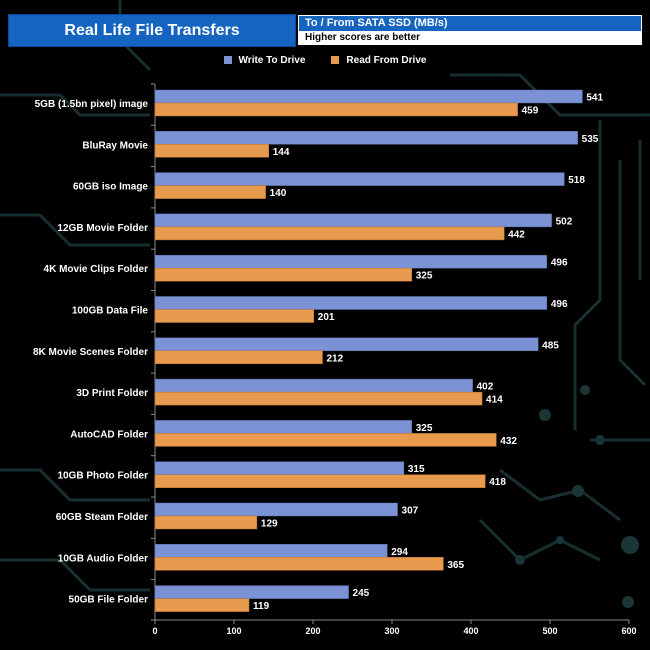 Image resolution: width=650 pixels, height=650 pixels. What do you see at coordinates (399, 552) in the screenshot?
I see `value-label-write: 294` at bounding box center [399, 552].